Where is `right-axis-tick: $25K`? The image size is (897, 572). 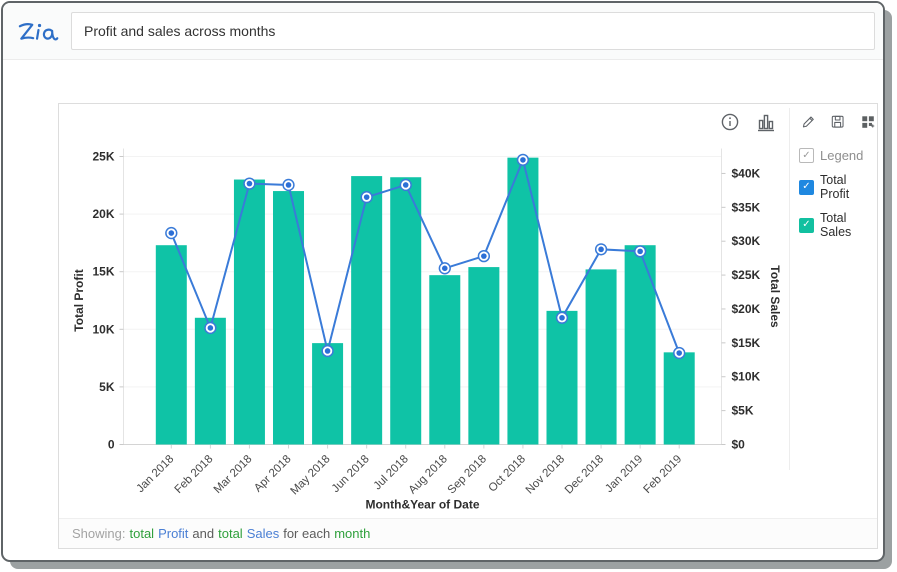 right-axis-tick: $25K is located at coordinates (746, 275).